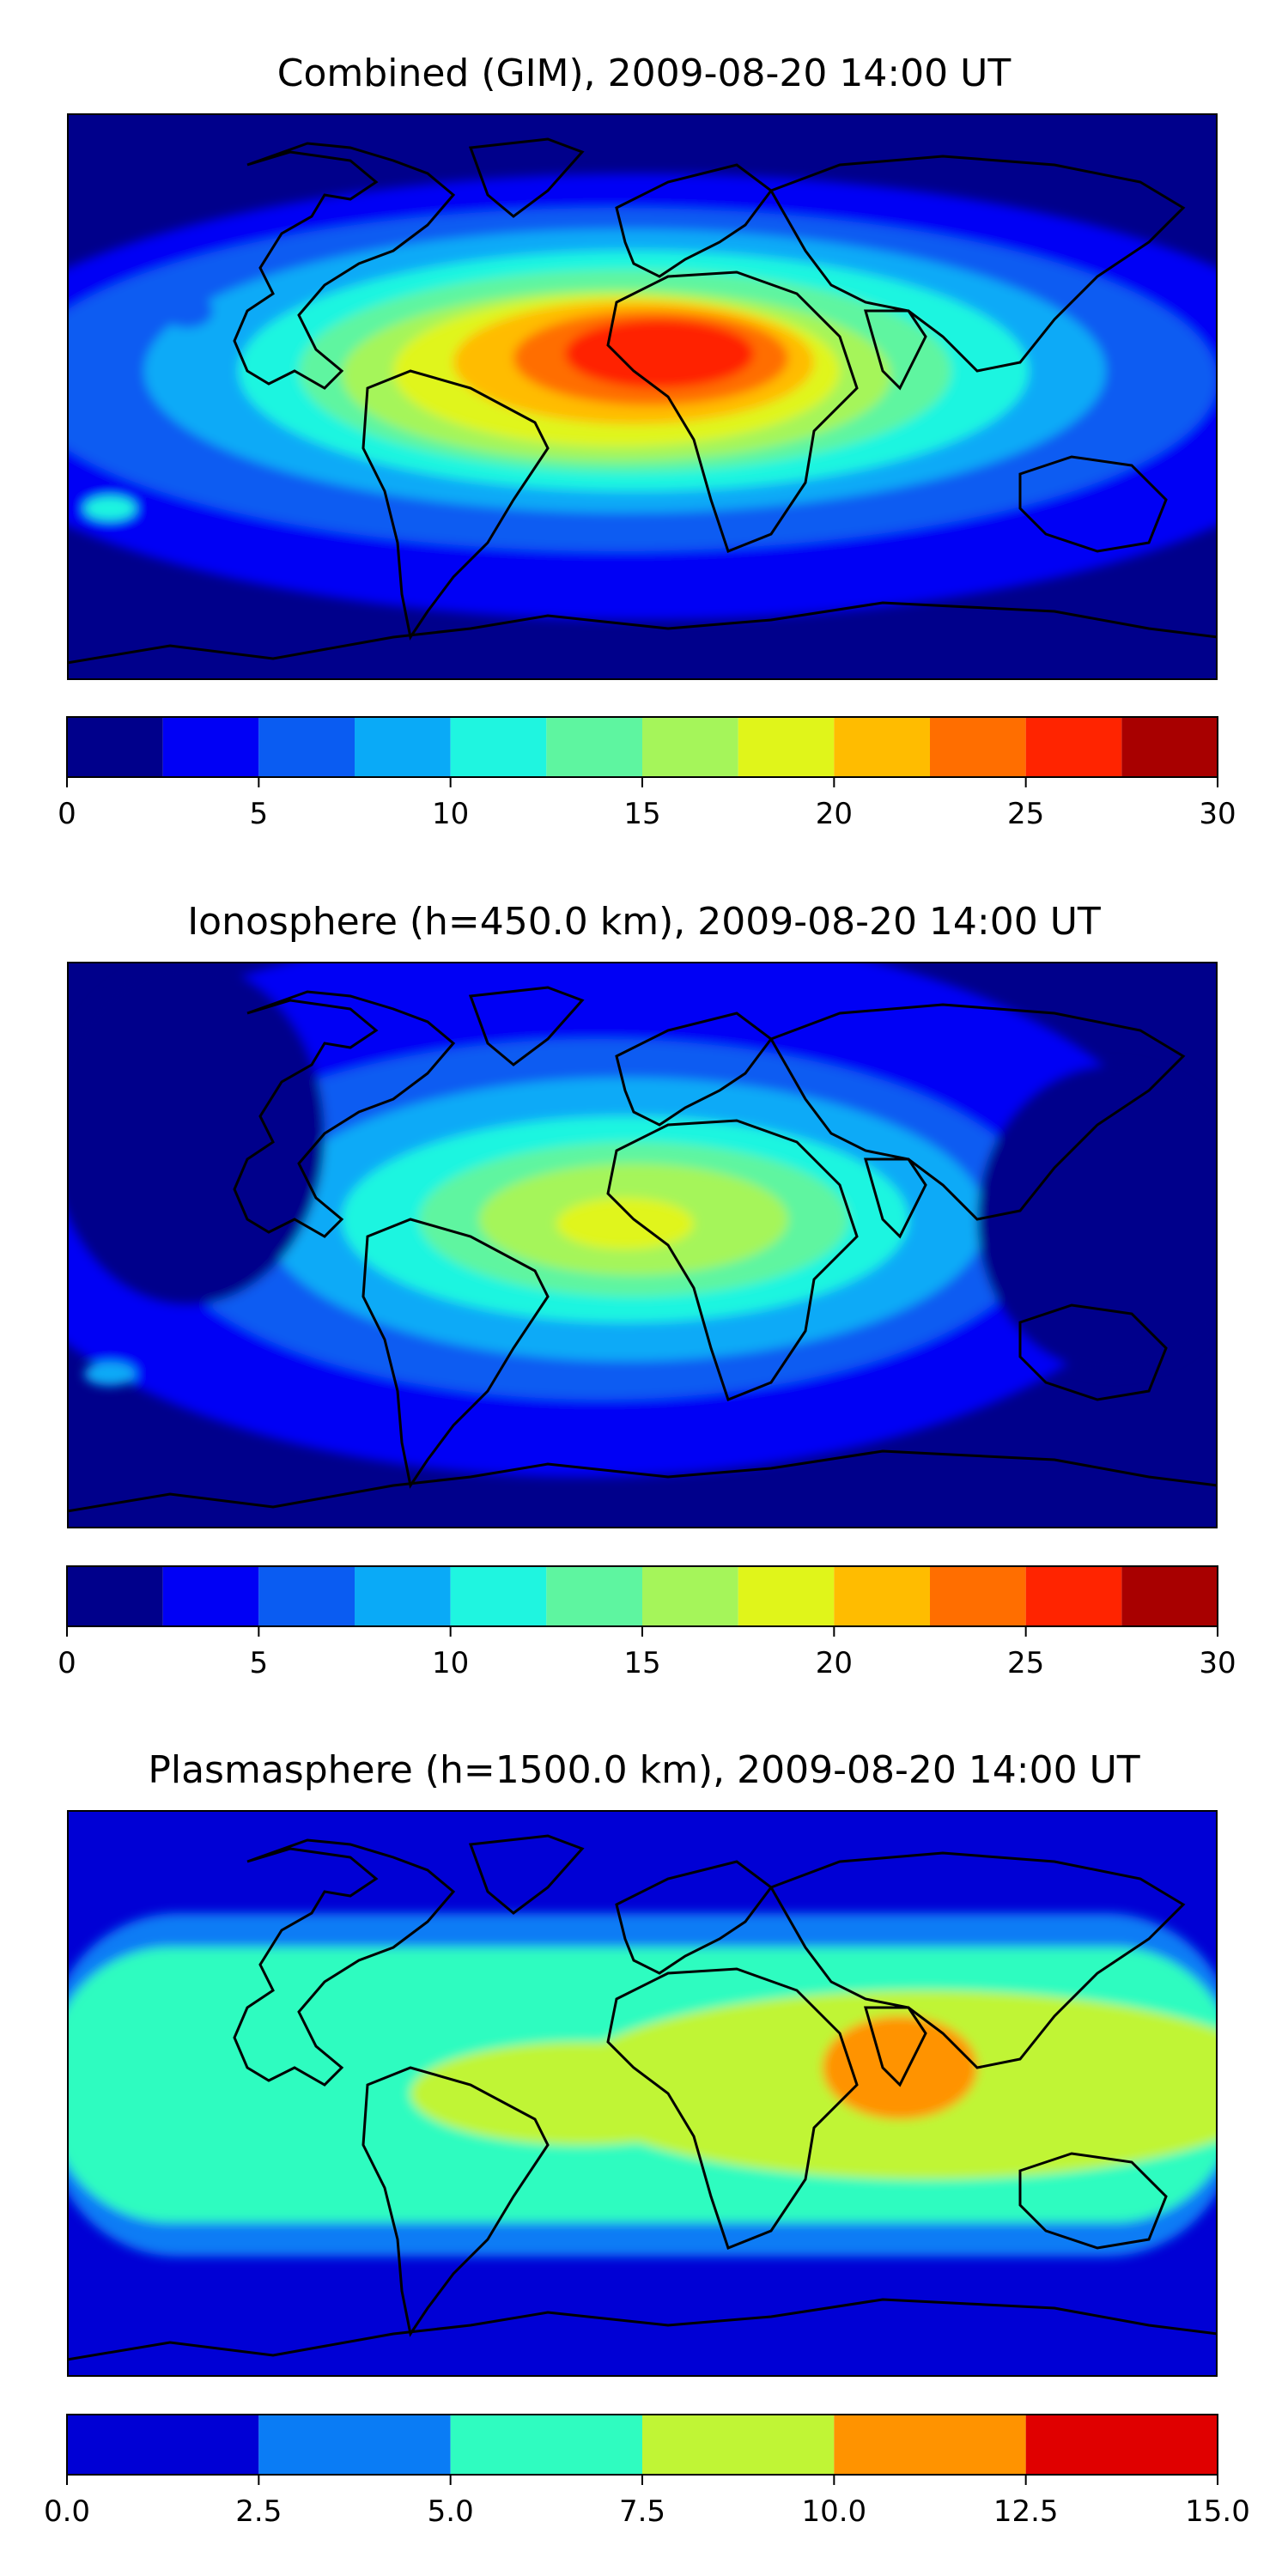 This screenshot has width=1288, height=2576. What do you see at coordinates (451, 2511) in the screenshot?
I see `colorbar-tick-label: 5.0` at bounding box center [451, 2511].